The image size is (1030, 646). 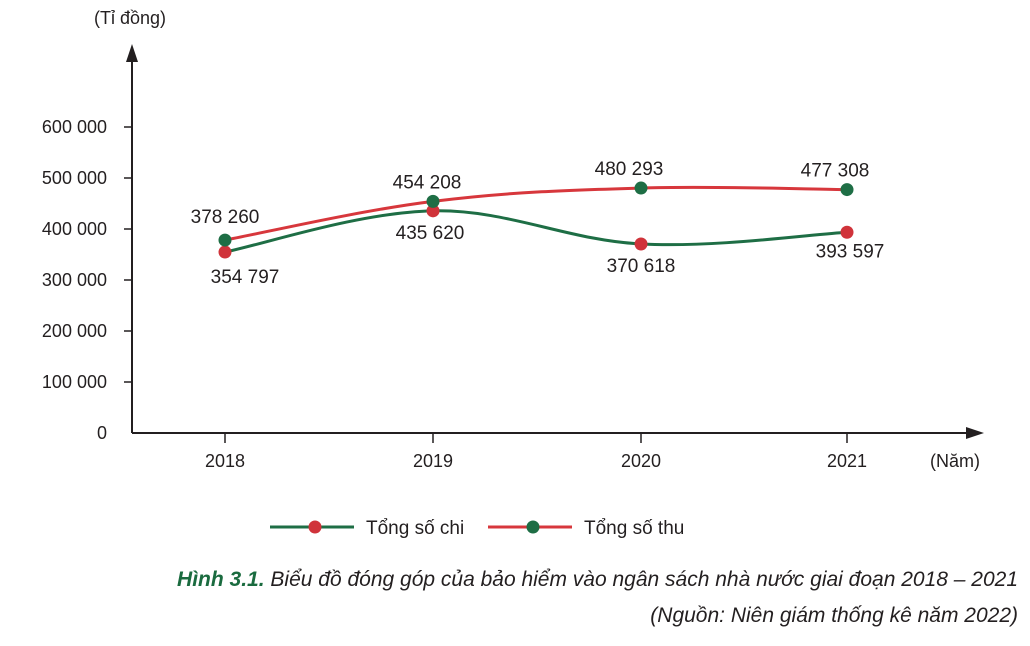 I want to click on y-tick-label: 200 000, so click(x=74, y=331).